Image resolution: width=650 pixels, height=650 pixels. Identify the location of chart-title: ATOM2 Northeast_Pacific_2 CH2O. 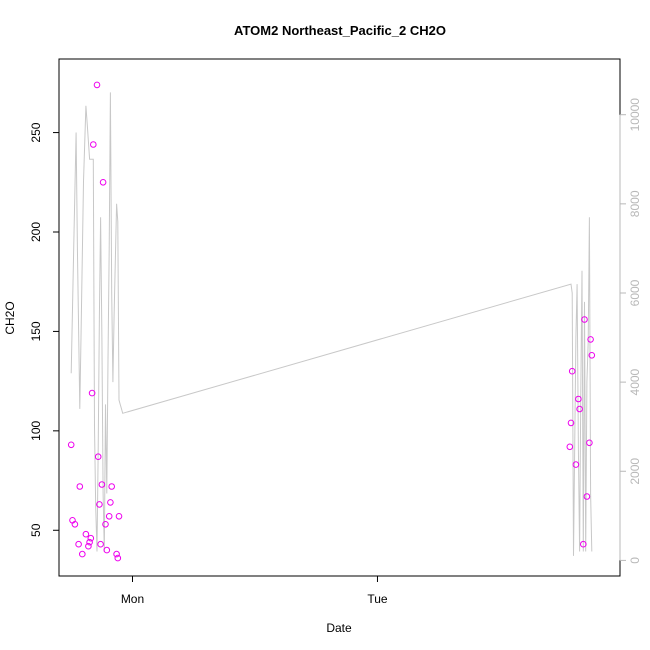
(340, 30).